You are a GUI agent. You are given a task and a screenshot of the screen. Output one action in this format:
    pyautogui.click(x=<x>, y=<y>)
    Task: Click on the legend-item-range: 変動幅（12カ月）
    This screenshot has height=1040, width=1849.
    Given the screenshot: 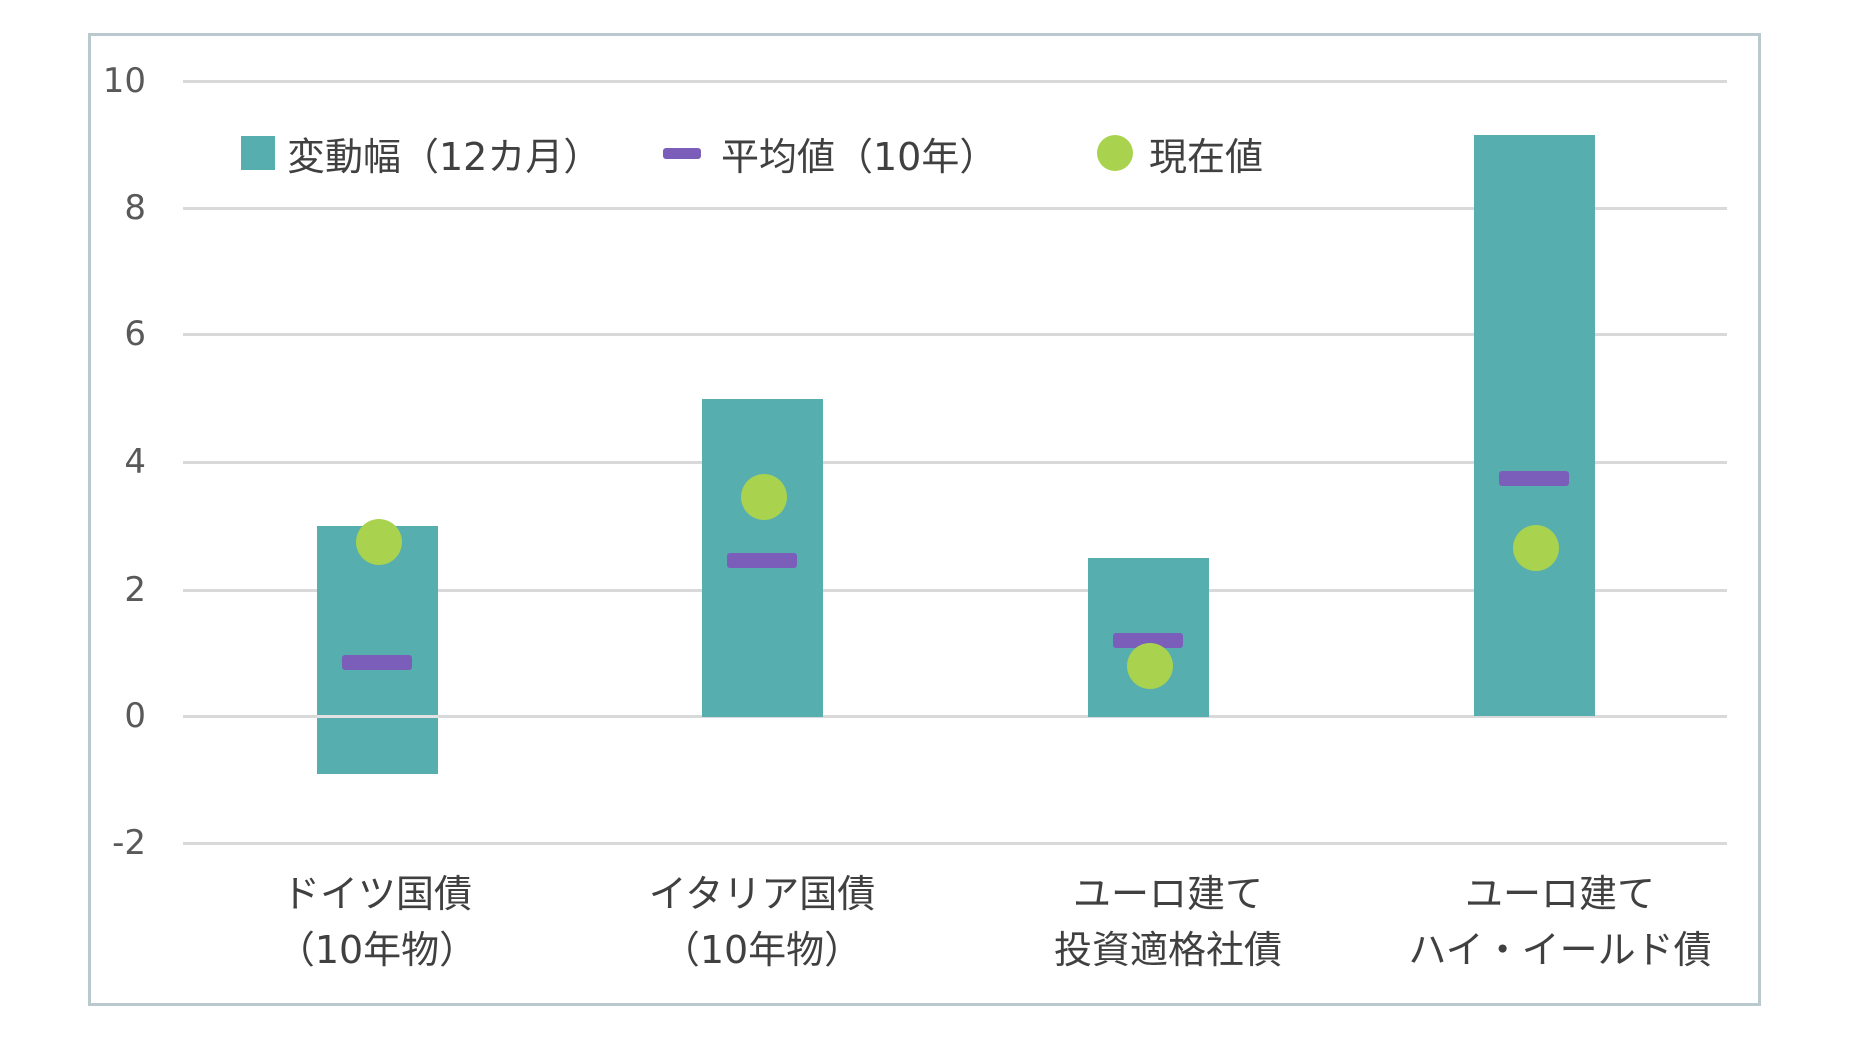 What is the action you would take?
    pyautogui.click(x=421, y=153)
    